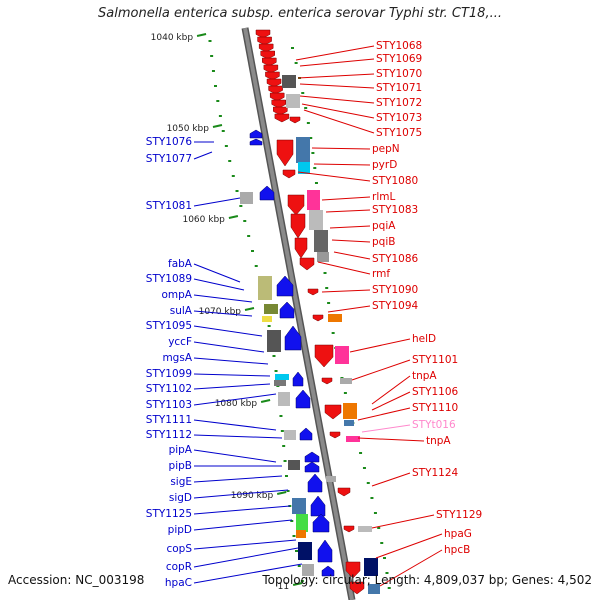 The image size is (600, 604). What do you see at coordinates (179, 567) in the screenshot?
I see `left-gene-label: copR` at bounding box center [179, 567].